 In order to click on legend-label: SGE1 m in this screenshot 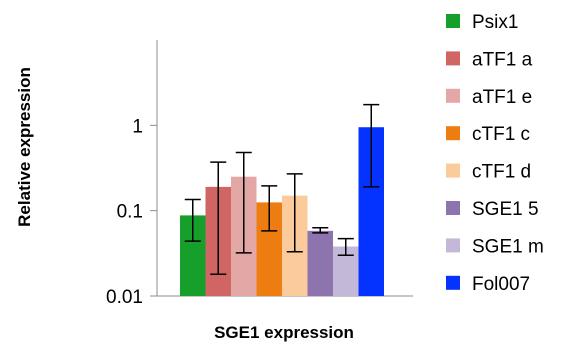, I will do `click(508, 246)`.